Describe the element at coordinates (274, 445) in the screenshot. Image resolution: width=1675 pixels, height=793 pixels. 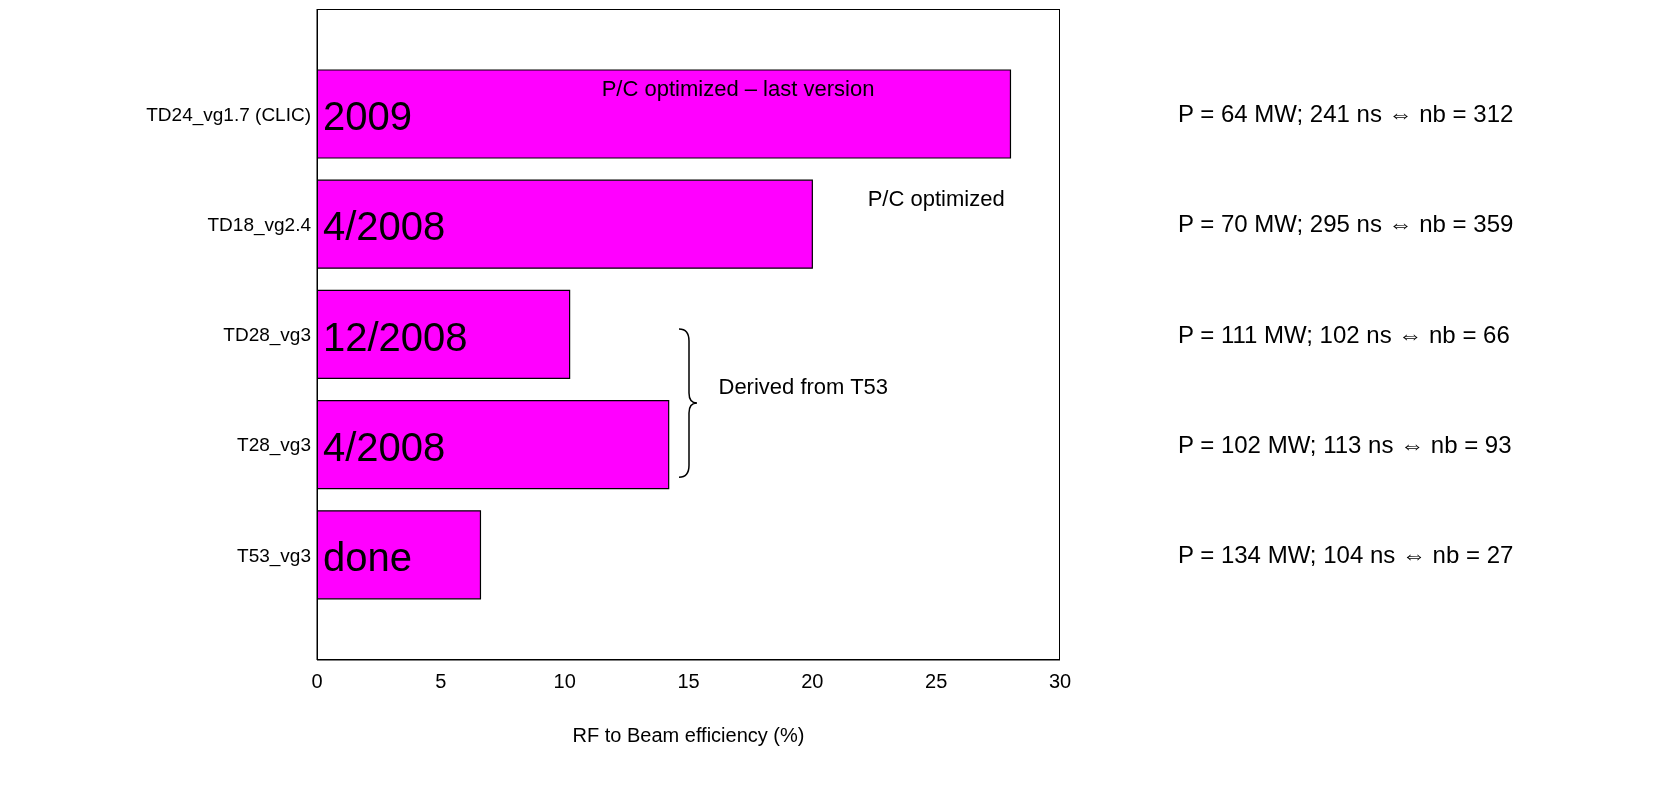
I see `y-tick-label: T28_vg3` at that location.